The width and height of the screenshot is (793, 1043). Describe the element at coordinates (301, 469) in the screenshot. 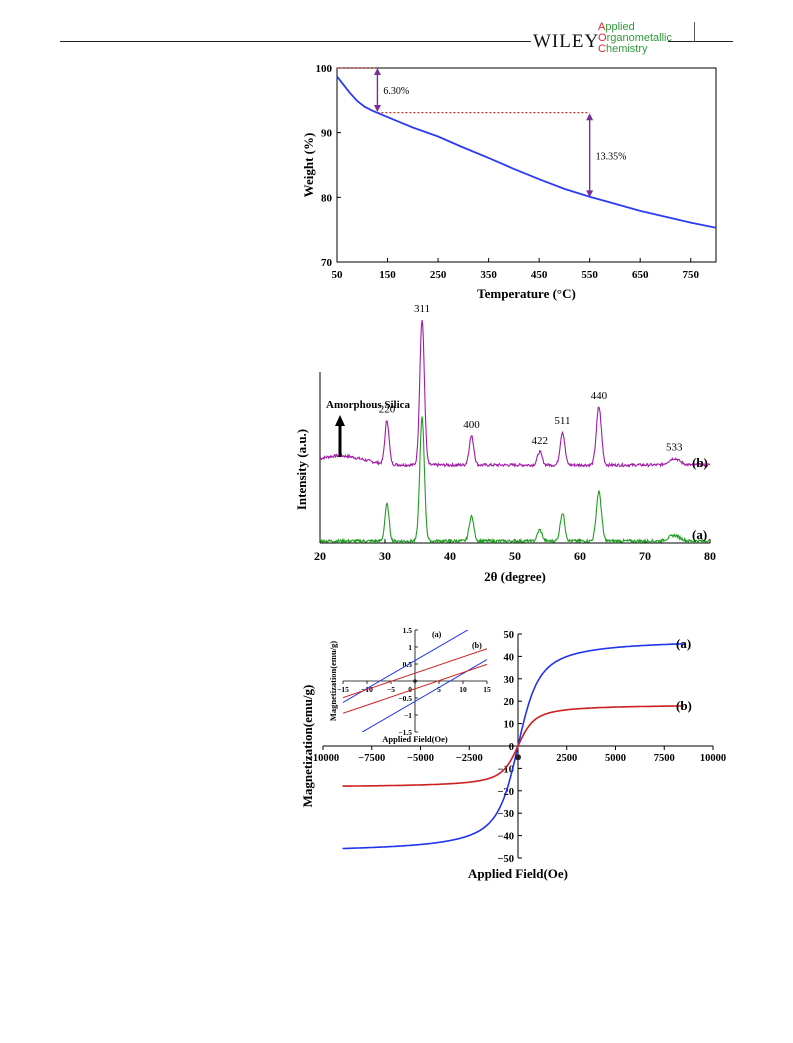

I see `y-axis-label: Intensity (a.u.)` at that location.